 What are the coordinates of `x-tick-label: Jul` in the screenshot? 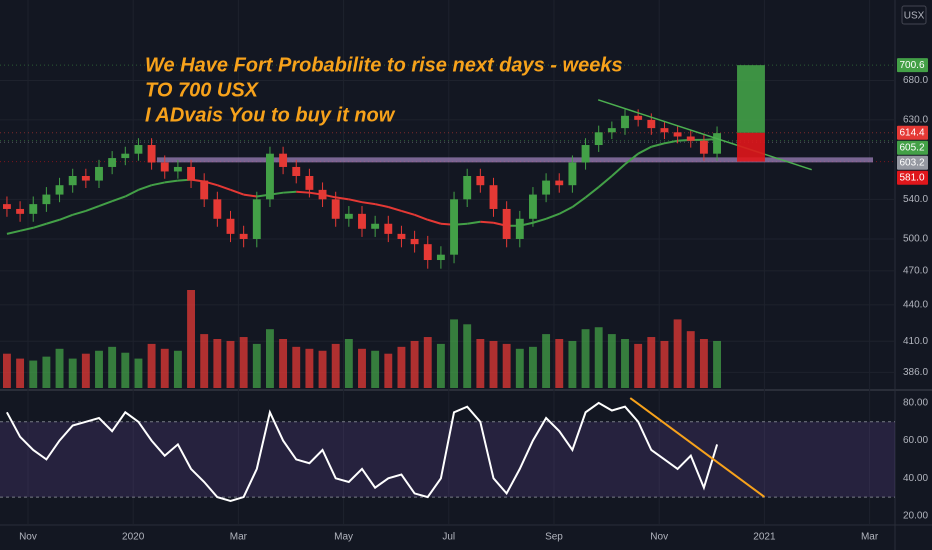 It's located at (448, 537).